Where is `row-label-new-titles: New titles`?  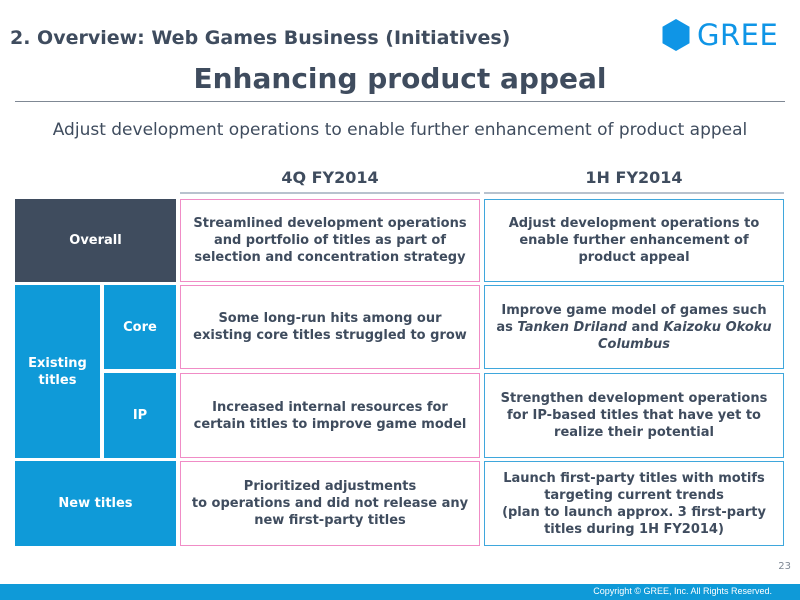
row-label-new-titles: New titles is located at coordinates (95, 503).